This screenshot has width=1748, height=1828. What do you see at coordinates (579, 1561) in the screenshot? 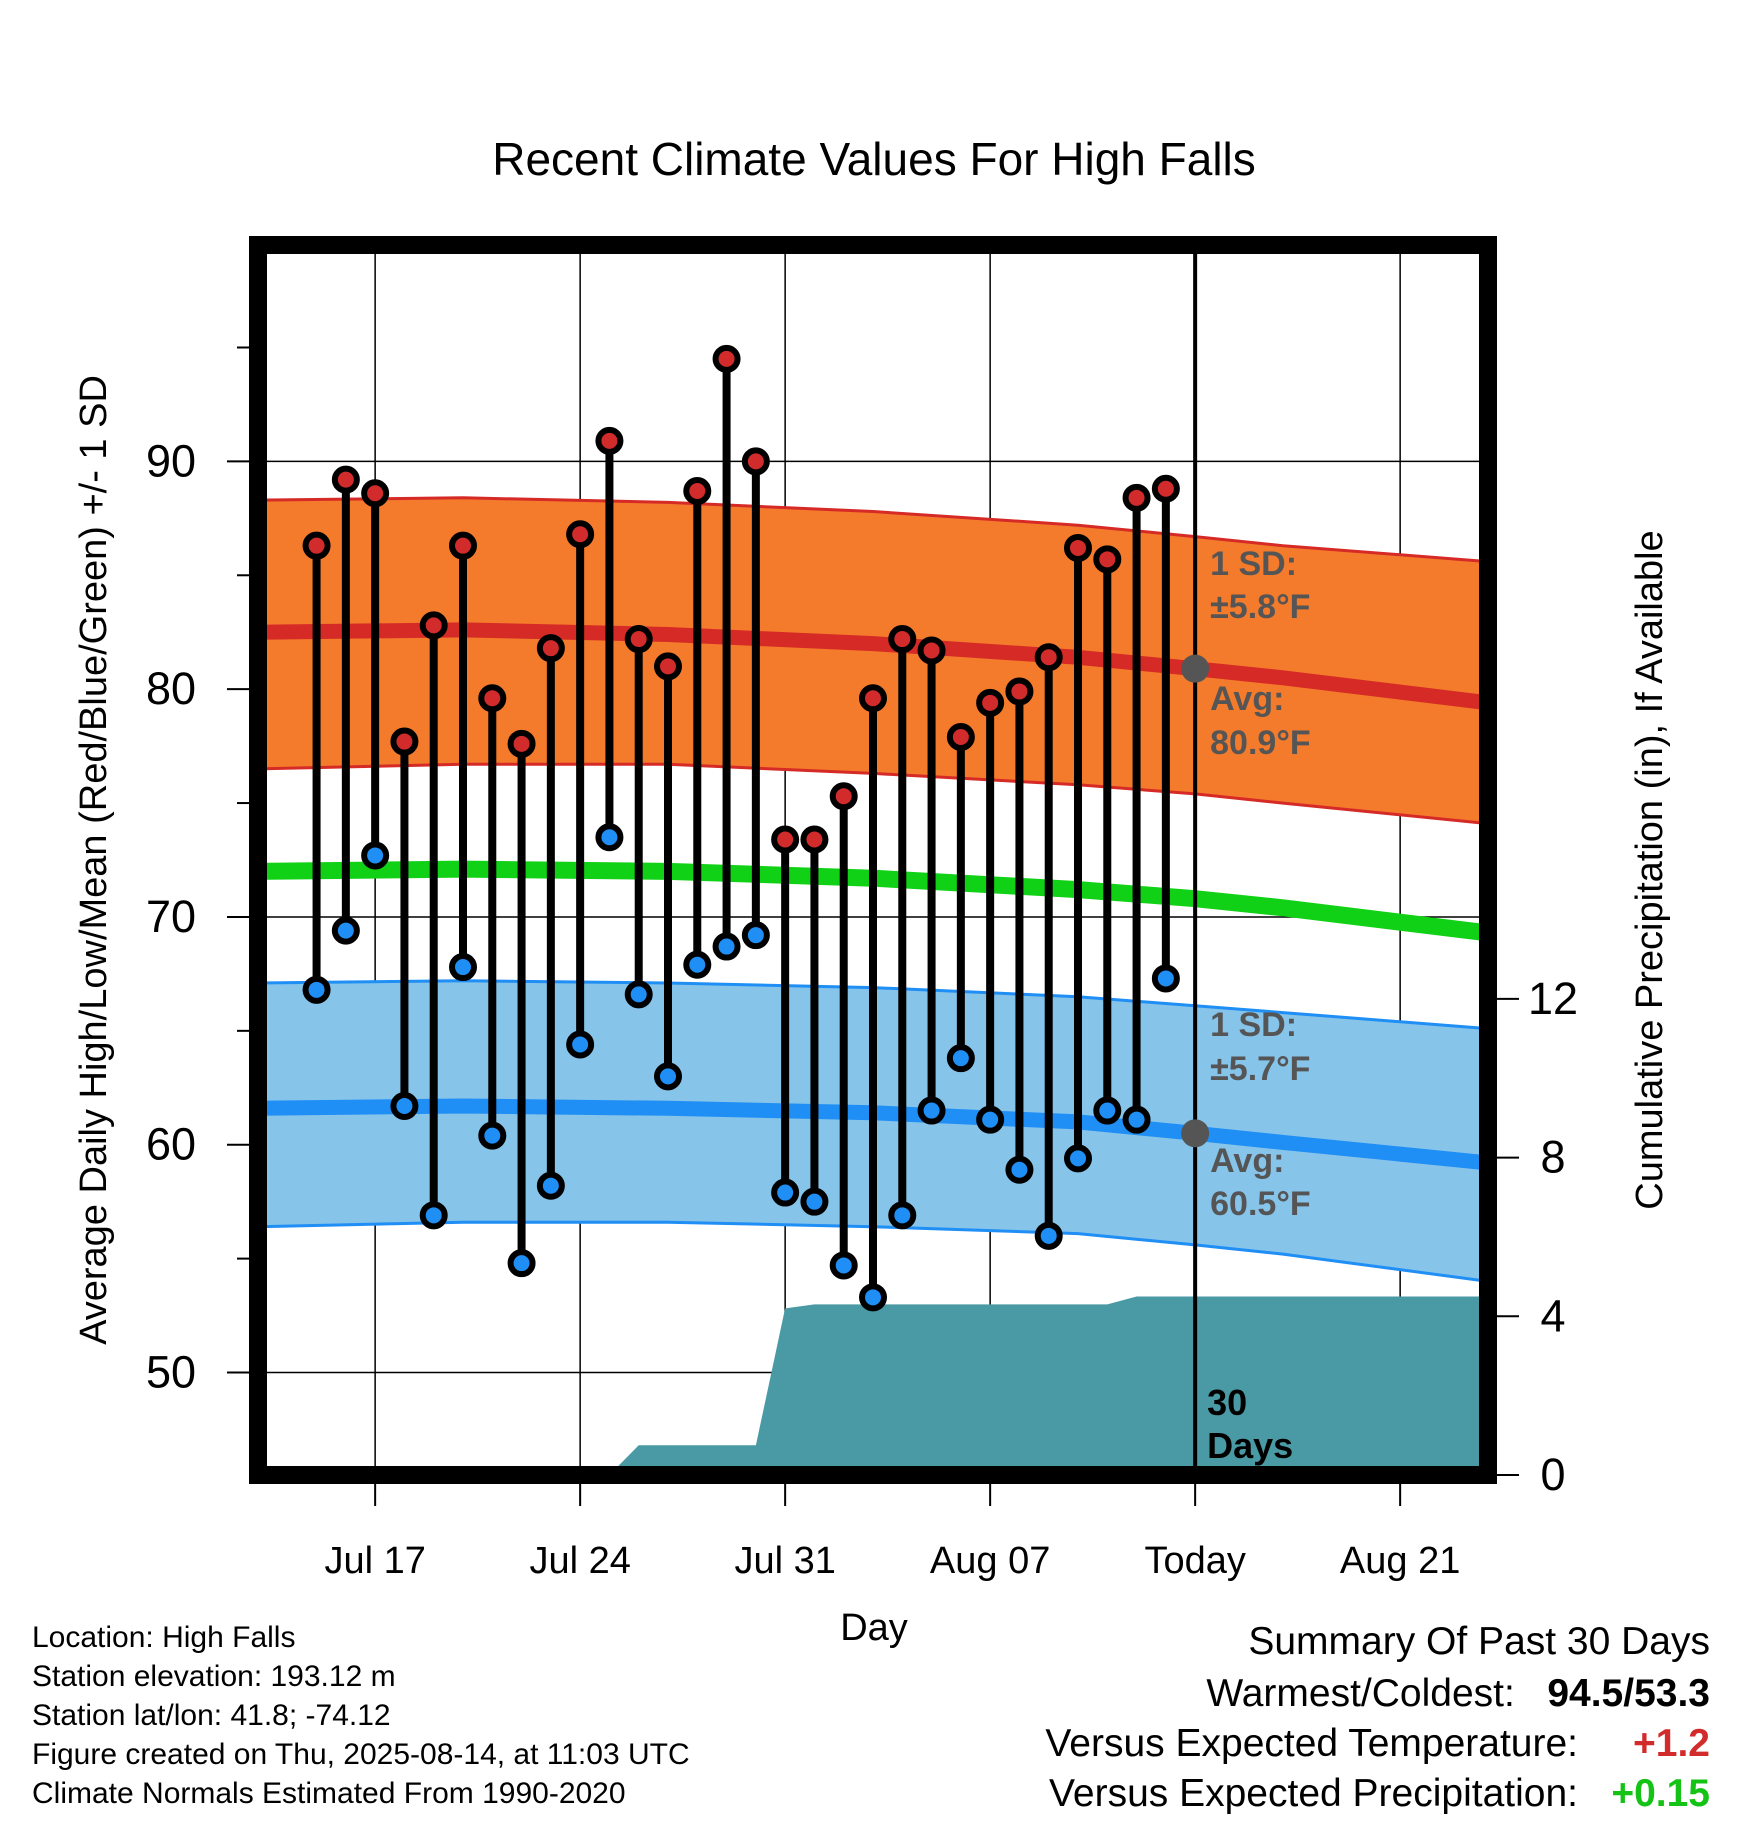
I see `x-tick-label: Jul 24` at bounding box center [579, 1561].